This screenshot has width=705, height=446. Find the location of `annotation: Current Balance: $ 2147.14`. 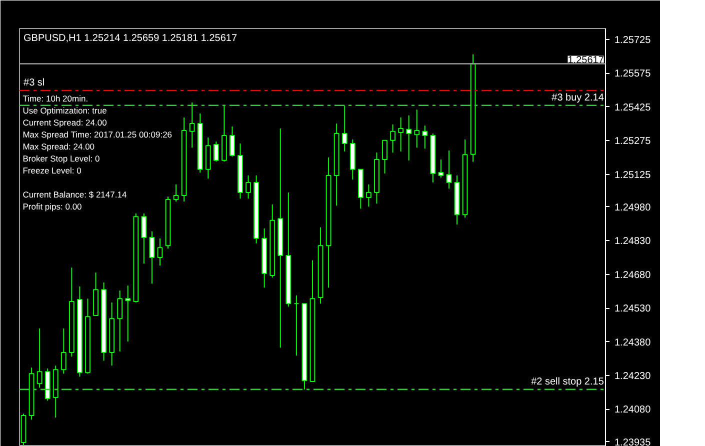

annotation: Current Balance: $ 2147.14 is located at coordinates (74, 195).